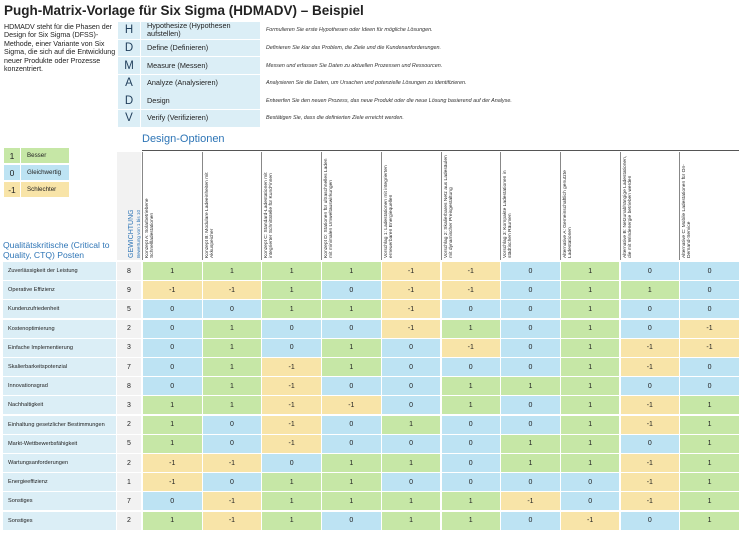  I want to click on weight-value: 7, so click(129, 501).